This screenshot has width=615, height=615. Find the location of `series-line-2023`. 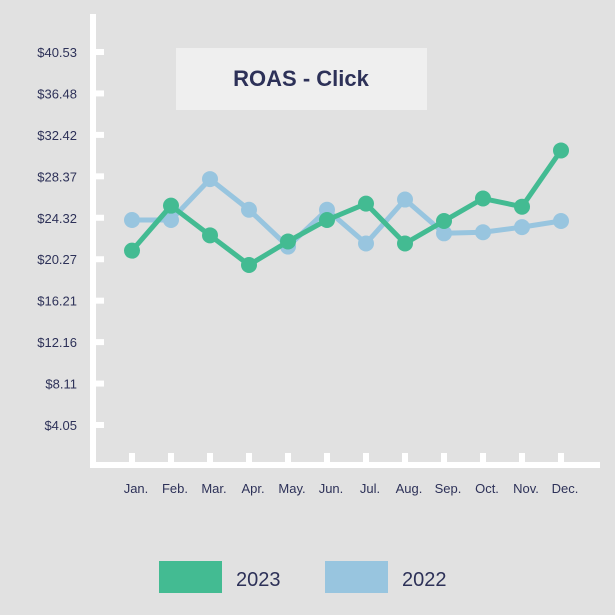

series-line-2023 is located at coordinates (346, 207).